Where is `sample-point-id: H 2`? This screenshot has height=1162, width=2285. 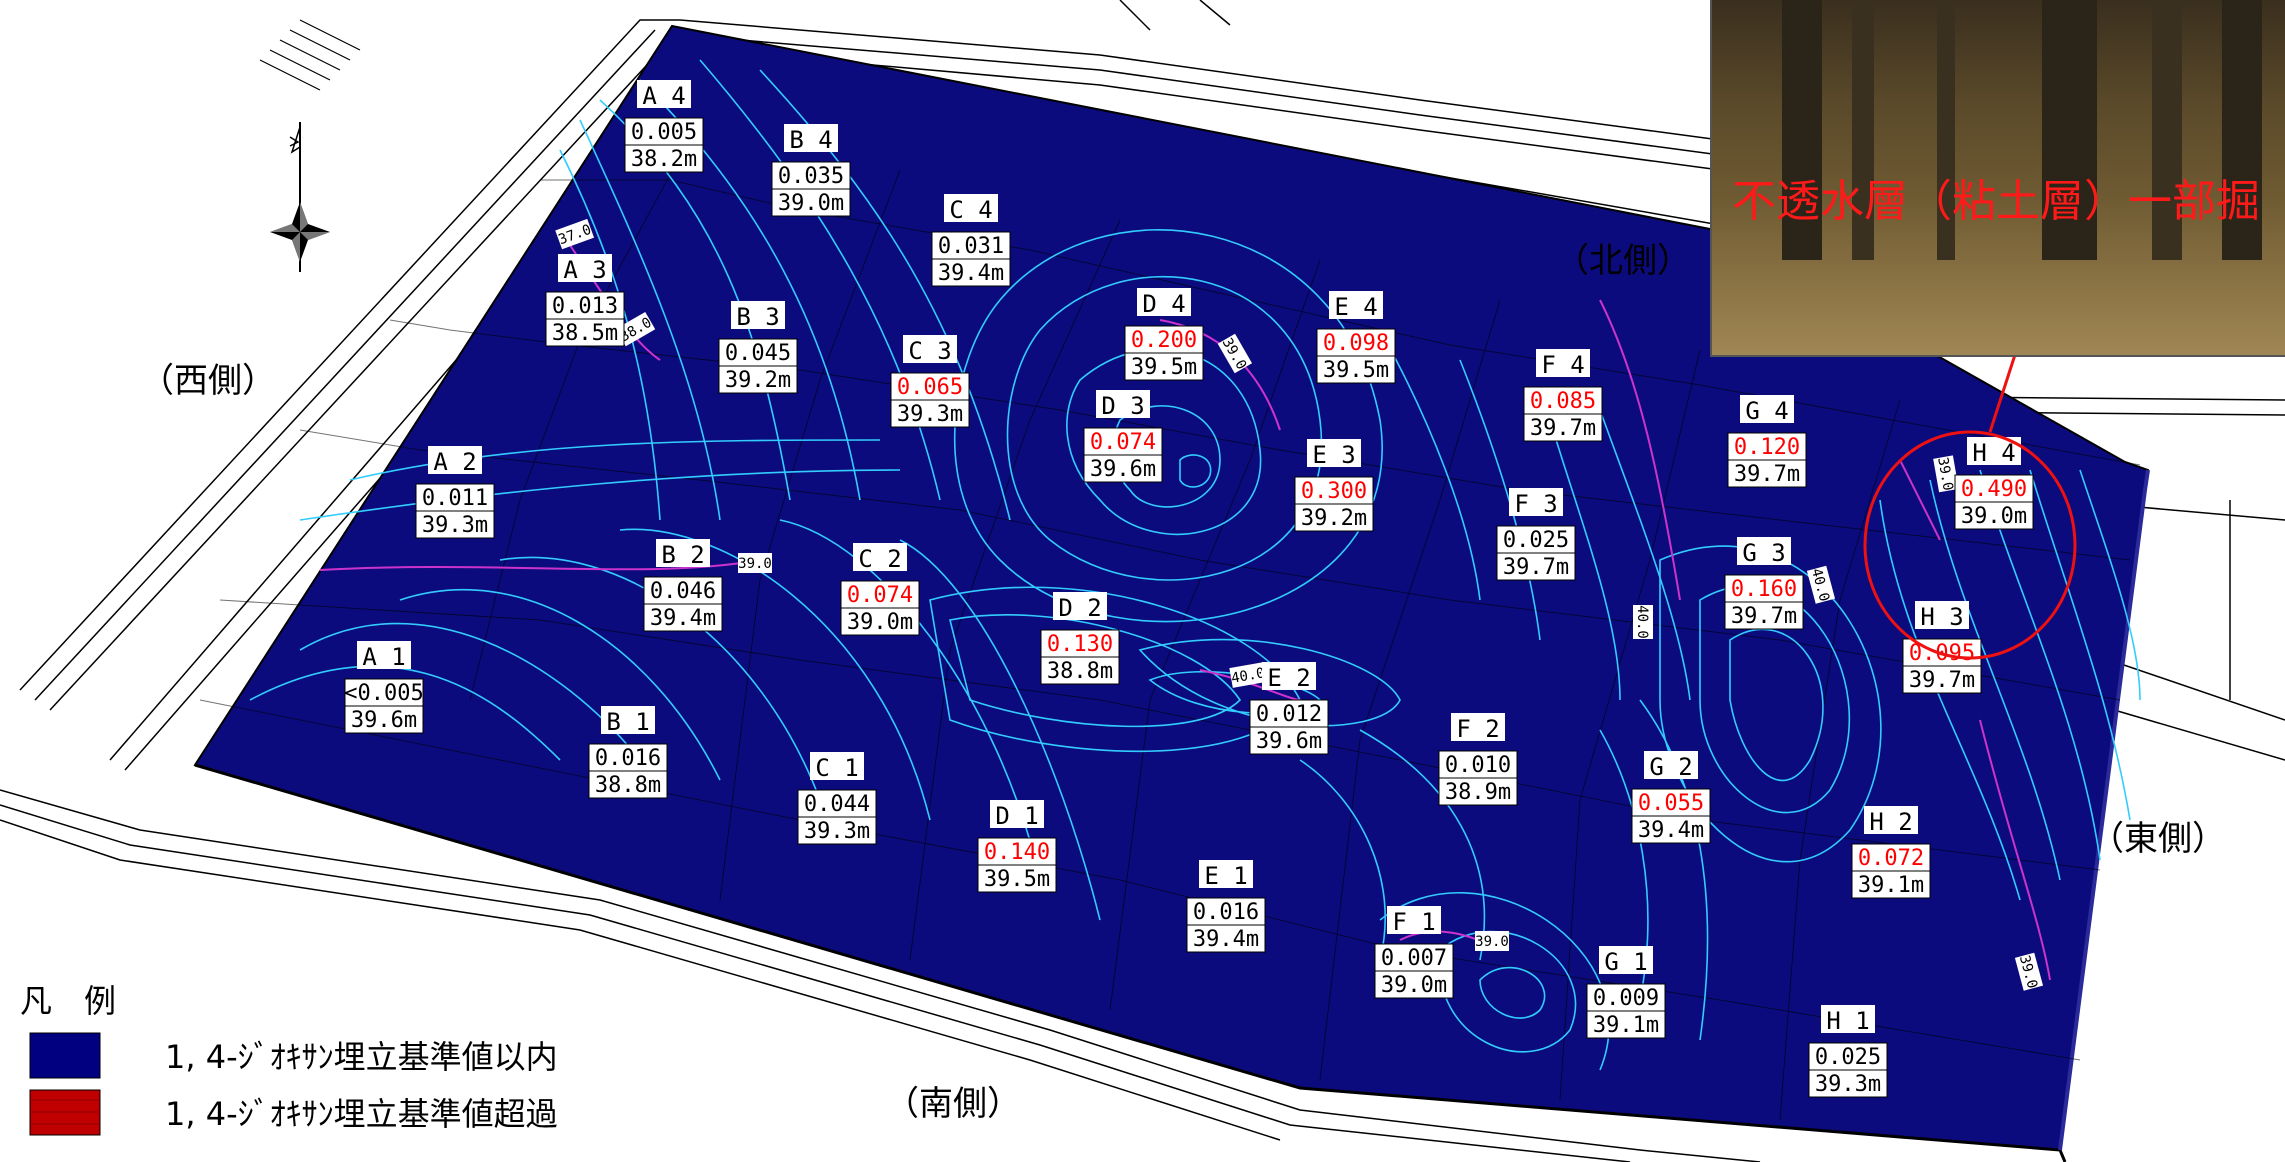 sample-point-id: H 2 is located at coordinates (1890, 822).